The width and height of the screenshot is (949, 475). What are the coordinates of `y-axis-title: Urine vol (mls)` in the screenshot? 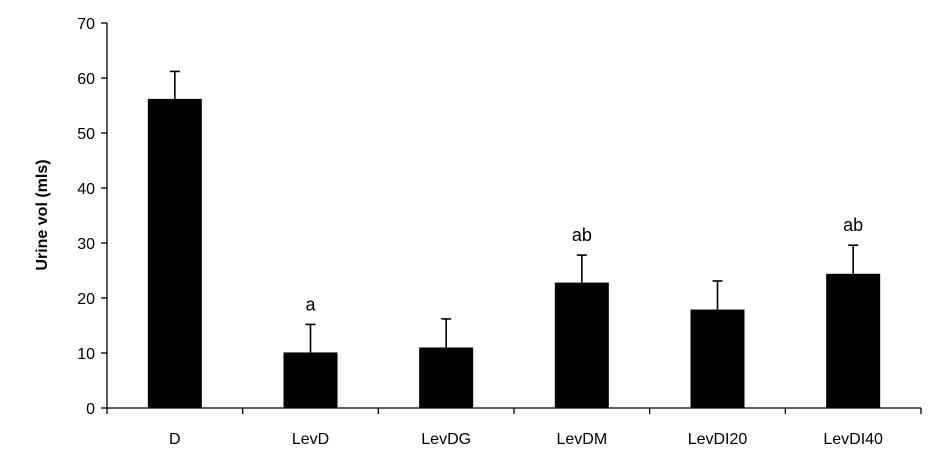 It's located at (42, 214).